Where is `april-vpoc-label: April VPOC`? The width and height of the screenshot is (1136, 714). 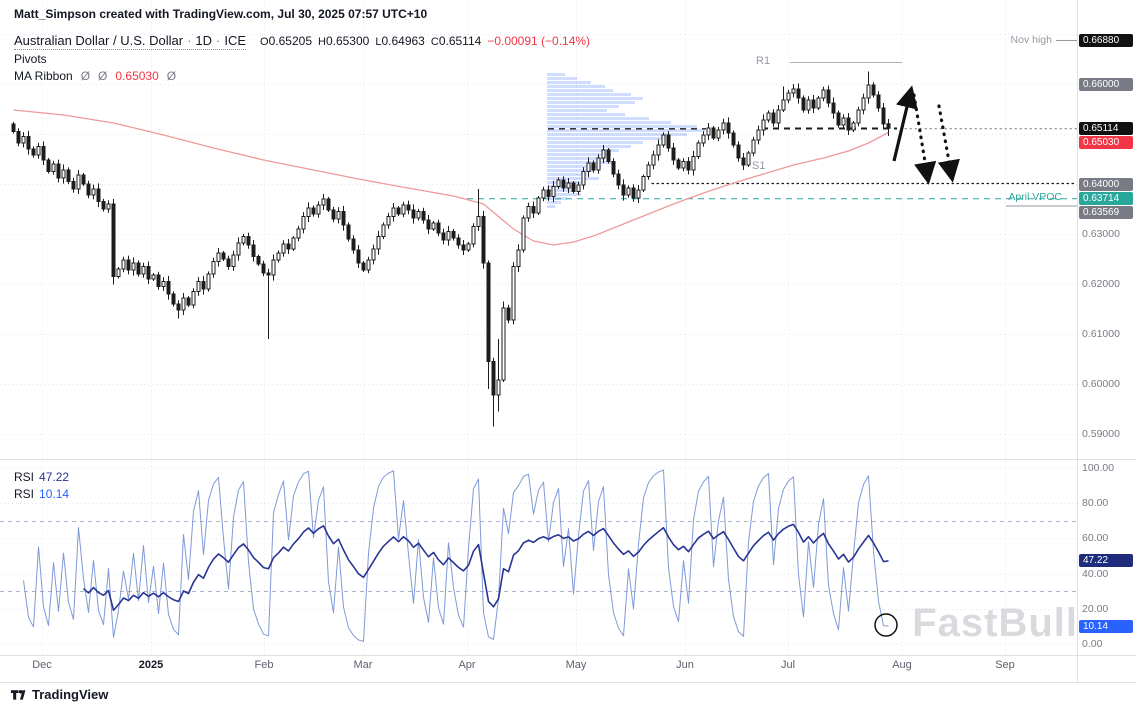
april-vpoc-label: April VPOC is located at coordinates (1035, 197).